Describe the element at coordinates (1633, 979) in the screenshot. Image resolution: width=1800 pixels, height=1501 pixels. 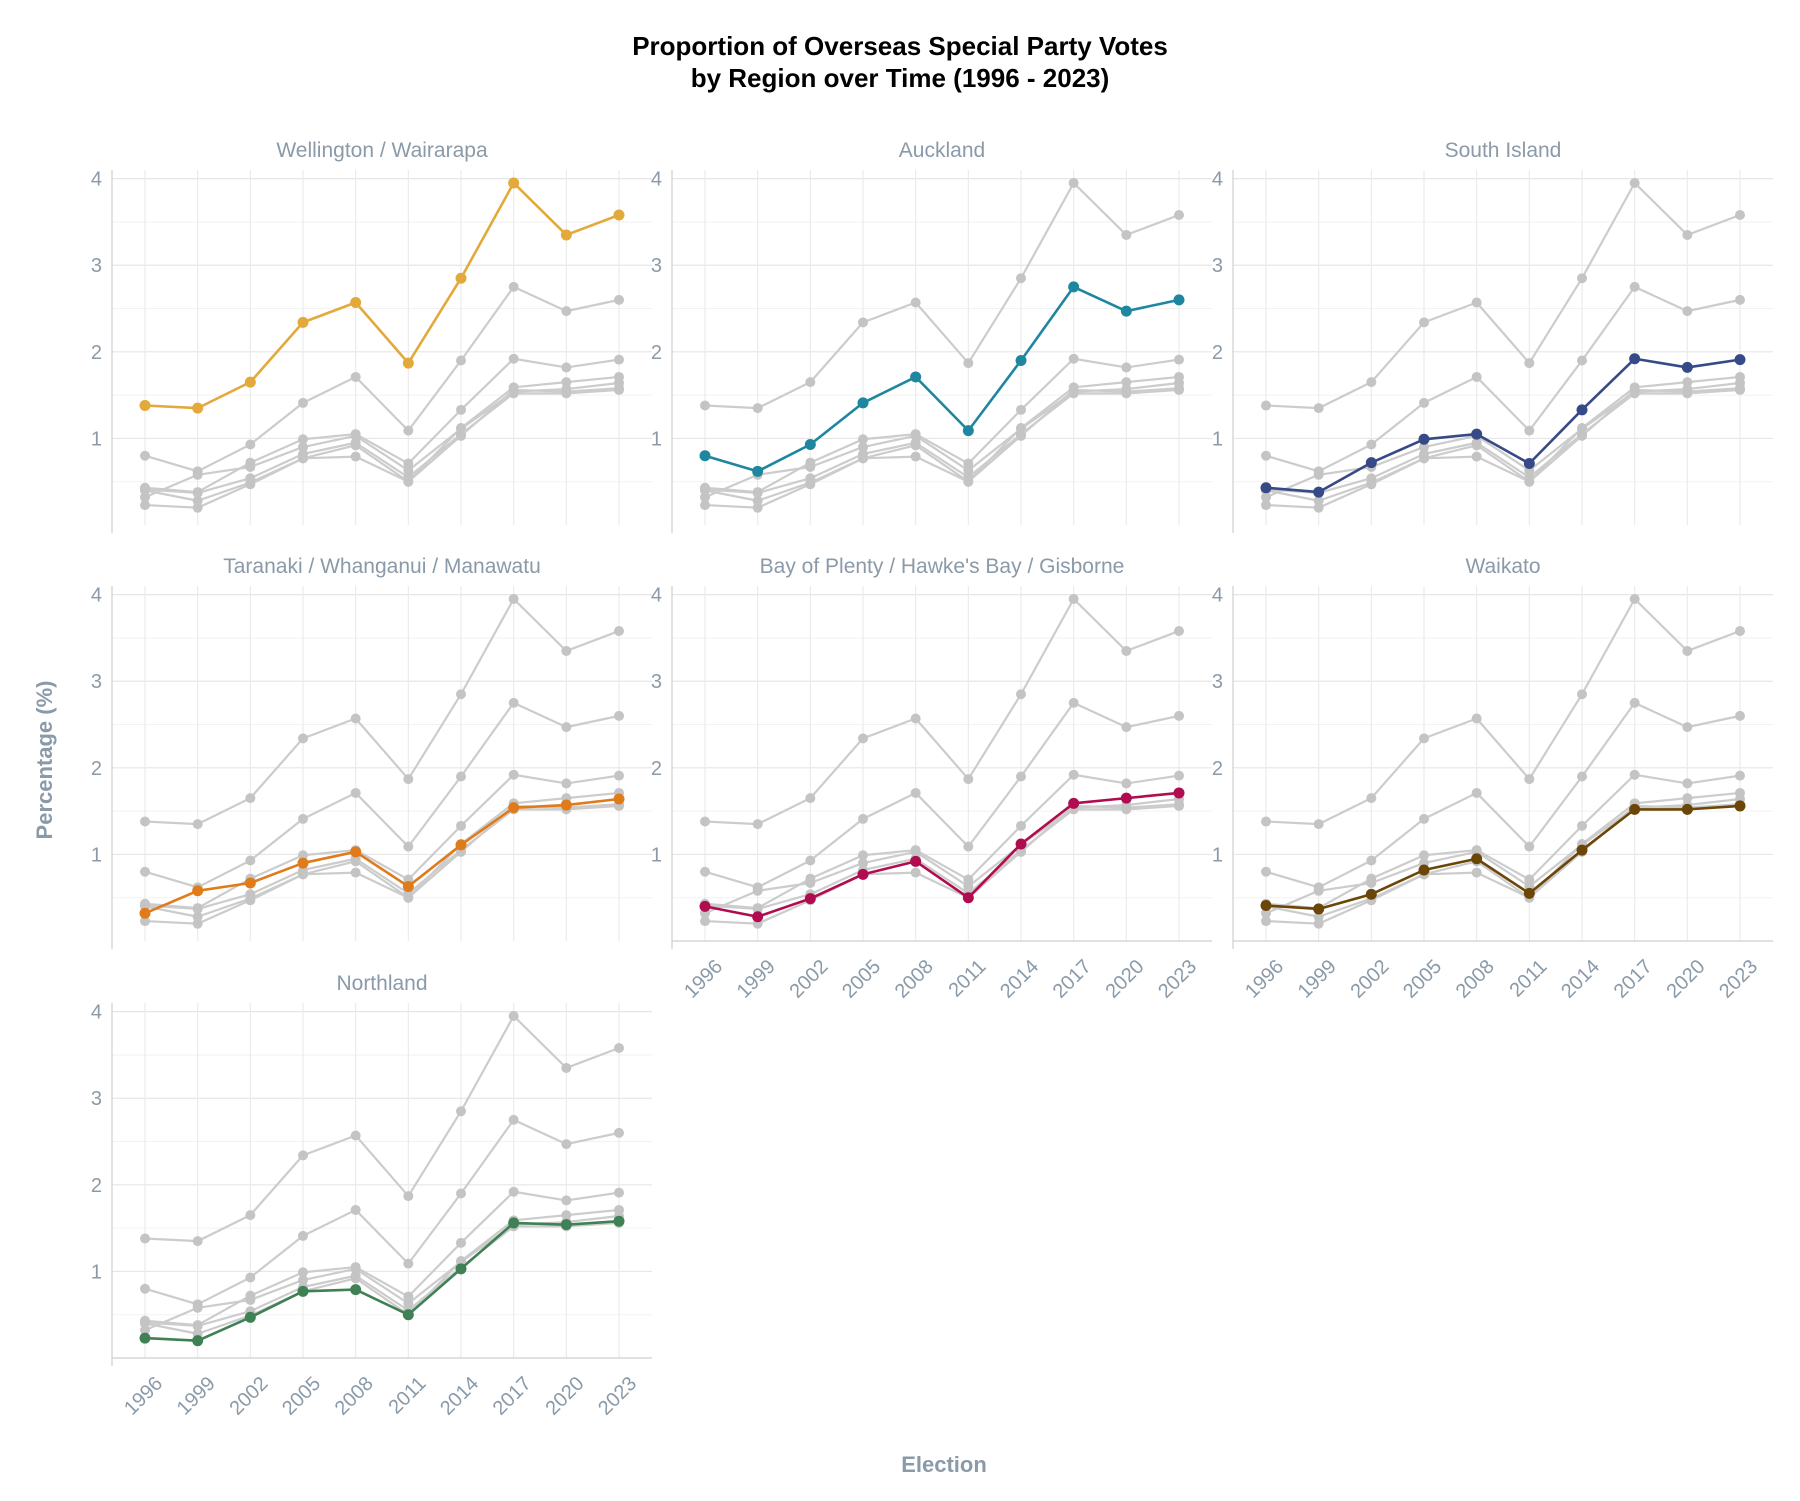
I see `x-tick-label: 2017` at that location.